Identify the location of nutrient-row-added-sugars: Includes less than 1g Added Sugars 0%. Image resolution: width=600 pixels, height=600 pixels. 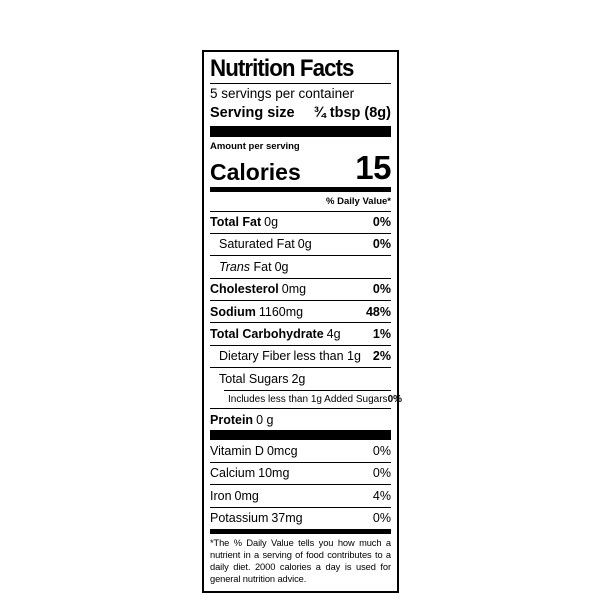
(313, 399).